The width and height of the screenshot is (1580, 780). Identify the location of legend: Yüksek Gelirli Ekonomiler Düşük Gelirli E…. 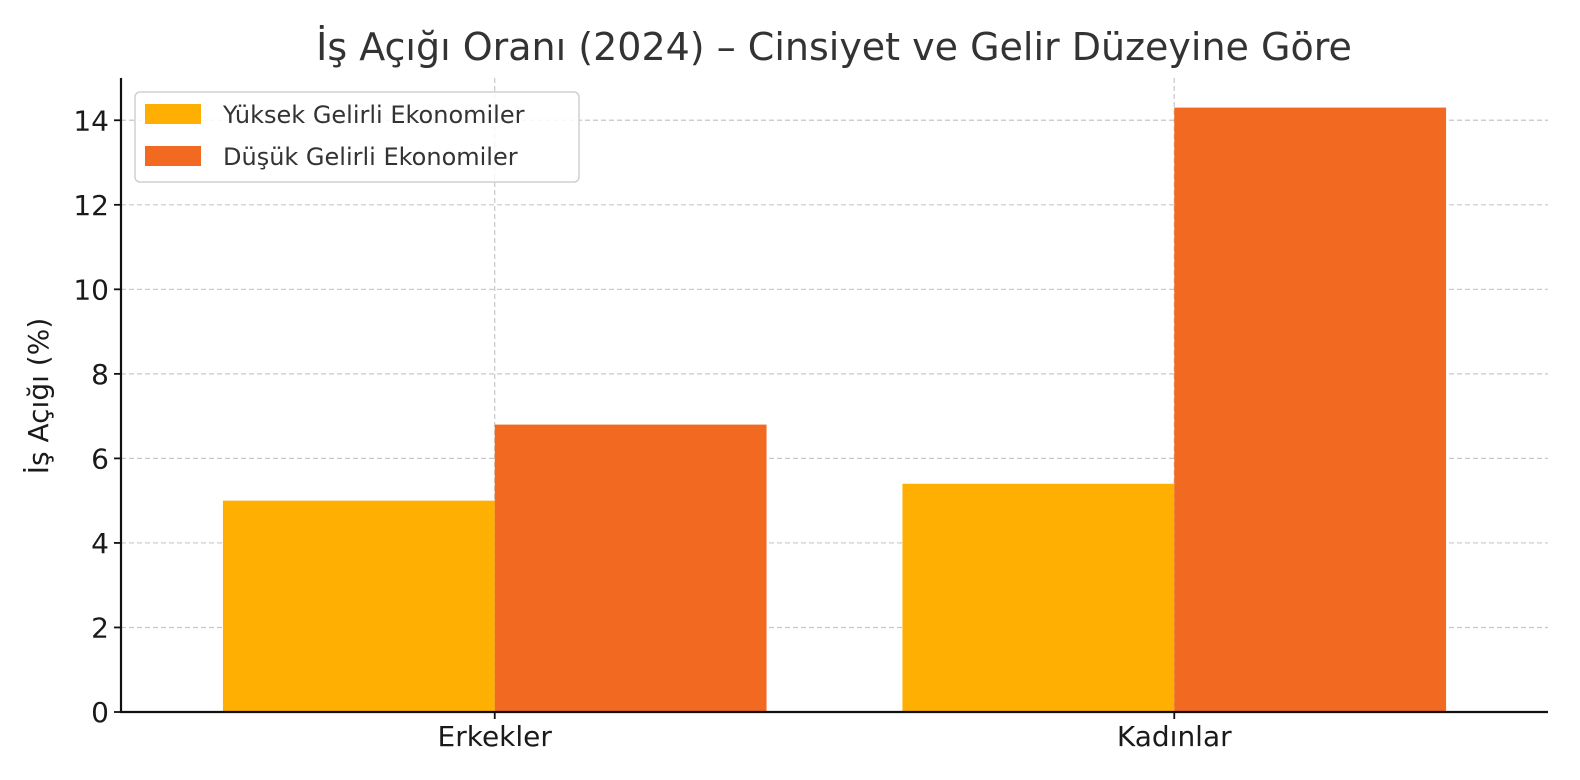
(357, 137).